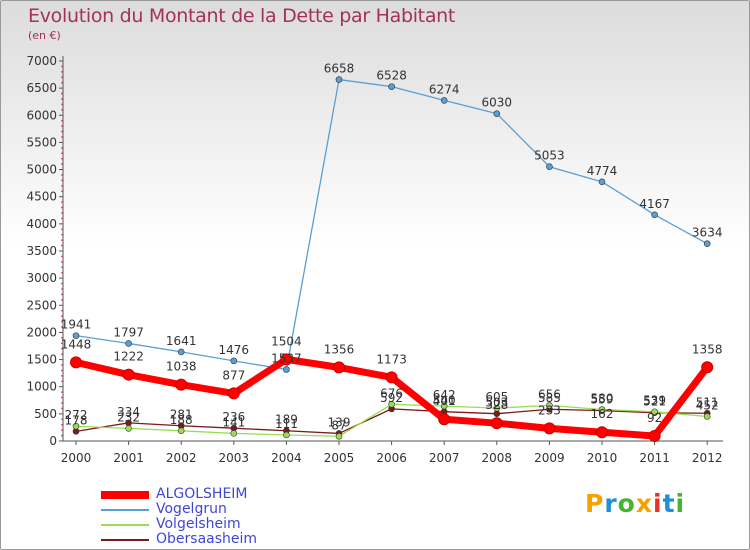 The width and height of the screenshot is (750, 550). Describe the element at coordinates (181, 341) in the screenshot. I see `data-label: 1641` at that location.